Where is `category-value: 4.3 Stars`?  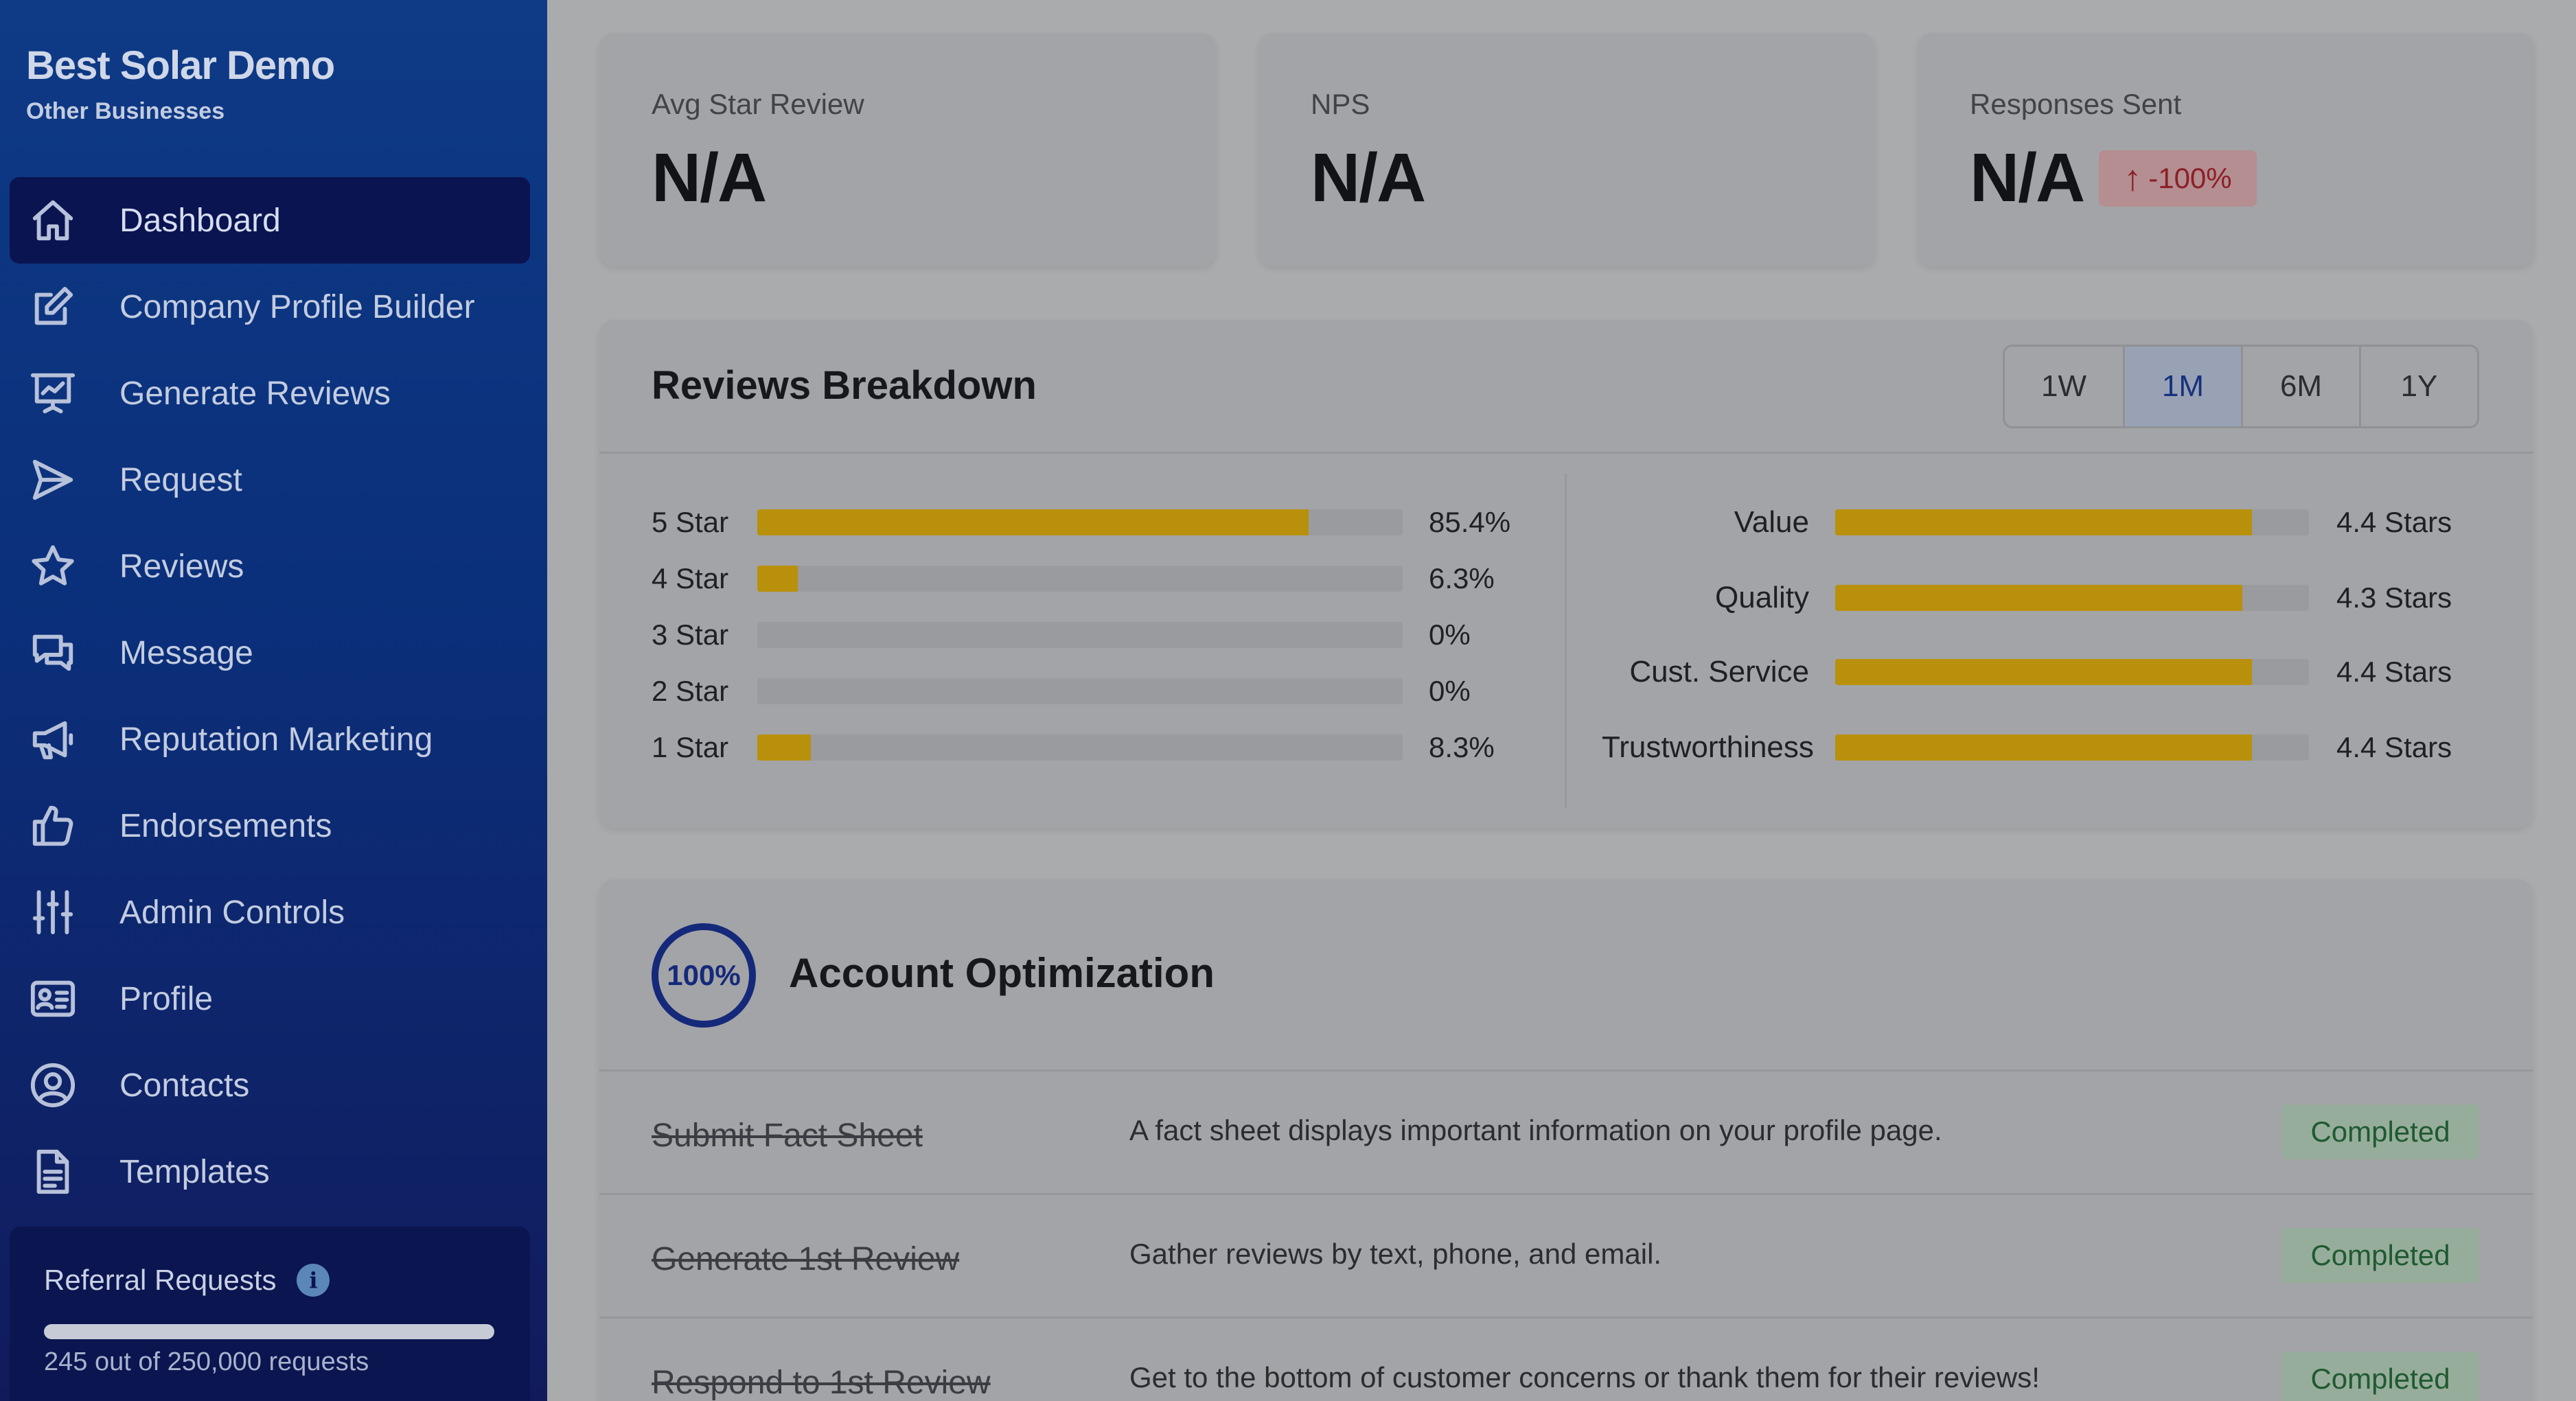 category-value: 4.3 Stars is located at coordinates (2394, 597).